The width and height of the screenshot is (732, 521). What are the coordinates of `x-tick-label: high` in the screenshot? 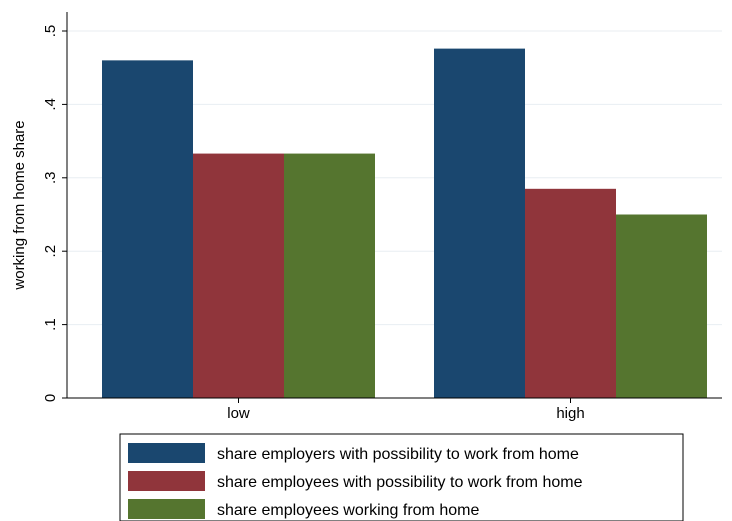 It's located at (570, 413).